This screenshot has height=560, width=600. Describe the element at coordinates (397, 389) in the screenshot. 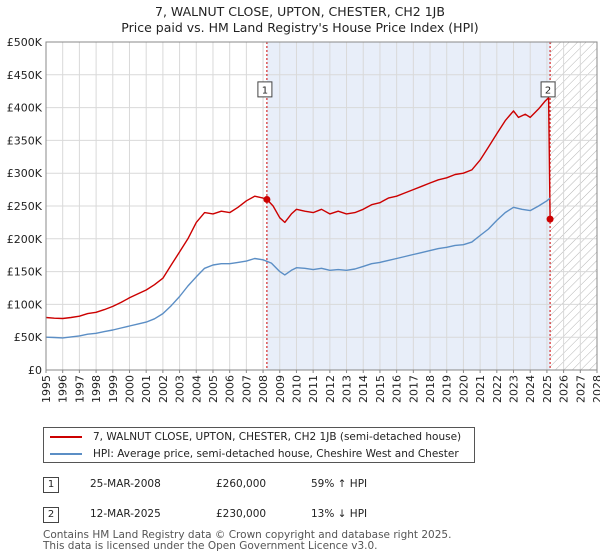

I see `x-tick-label: 2016` at that location.